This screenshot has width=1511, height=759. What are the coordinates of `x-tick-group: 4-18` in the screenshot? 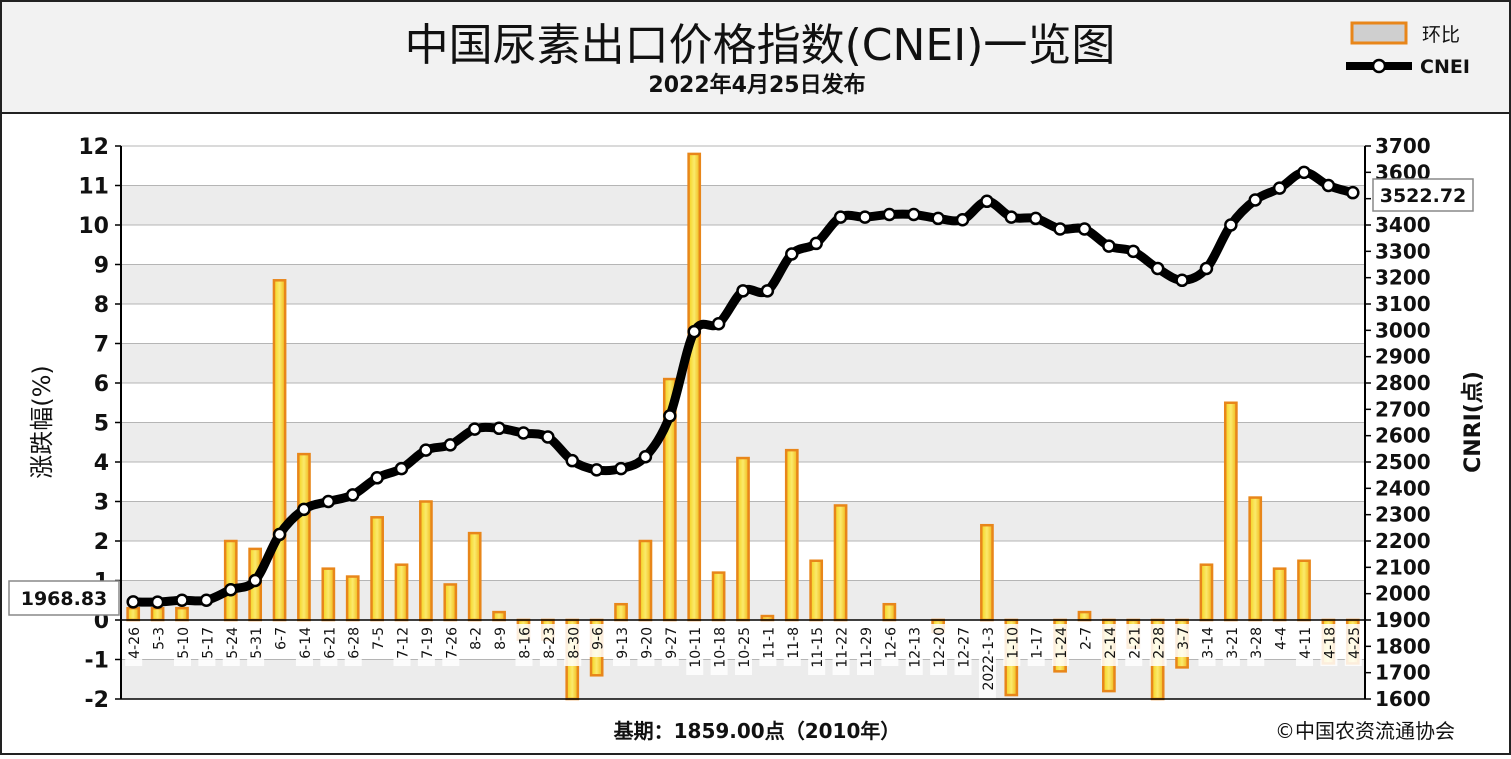 It's located at (1329, 645).